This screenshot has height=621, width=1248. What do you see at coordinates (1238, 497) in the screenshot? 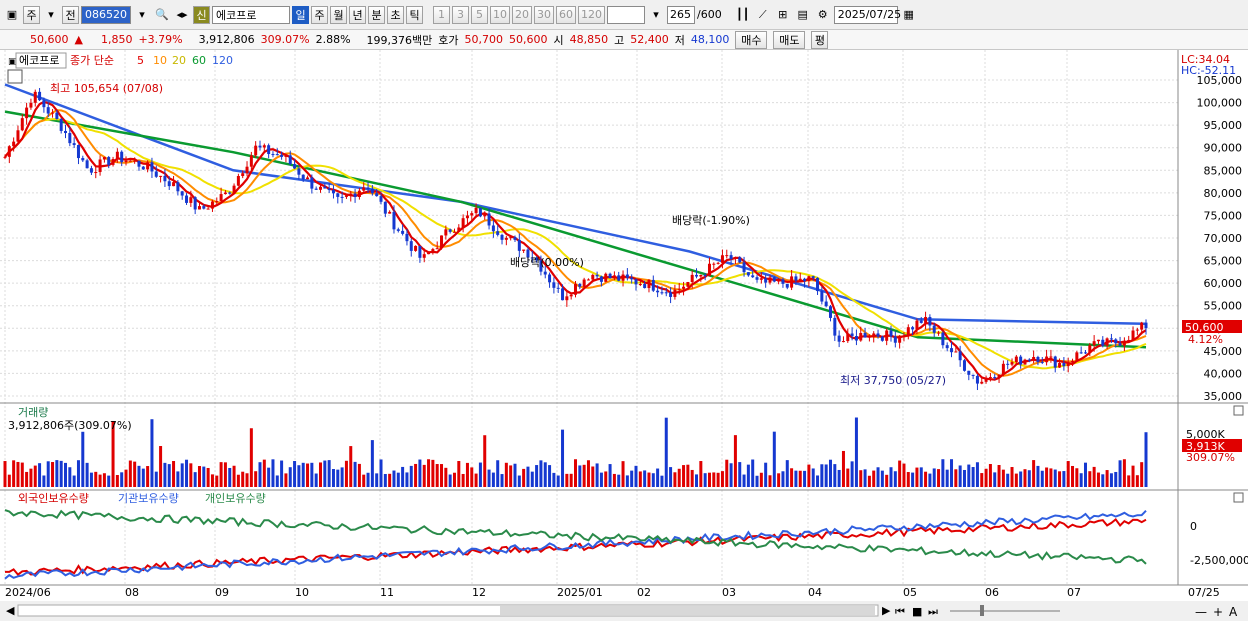
I see `holdings-close-icon` at bounding box center [1238, 497].